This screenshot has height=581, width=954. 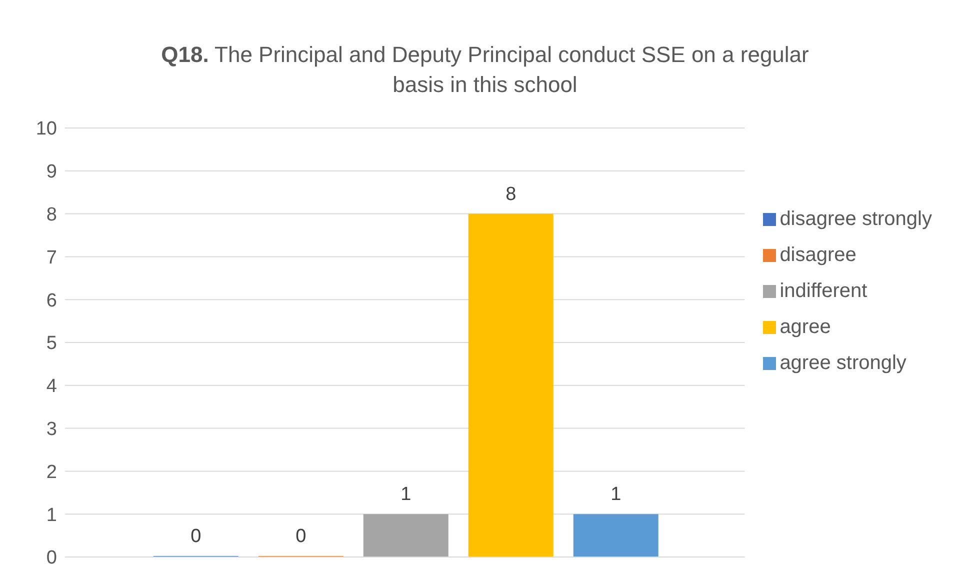 What do you see at coordinates (51, 343) in the screenshot?
I see `y-tick-label: 5` at bounding box center [51, 343].